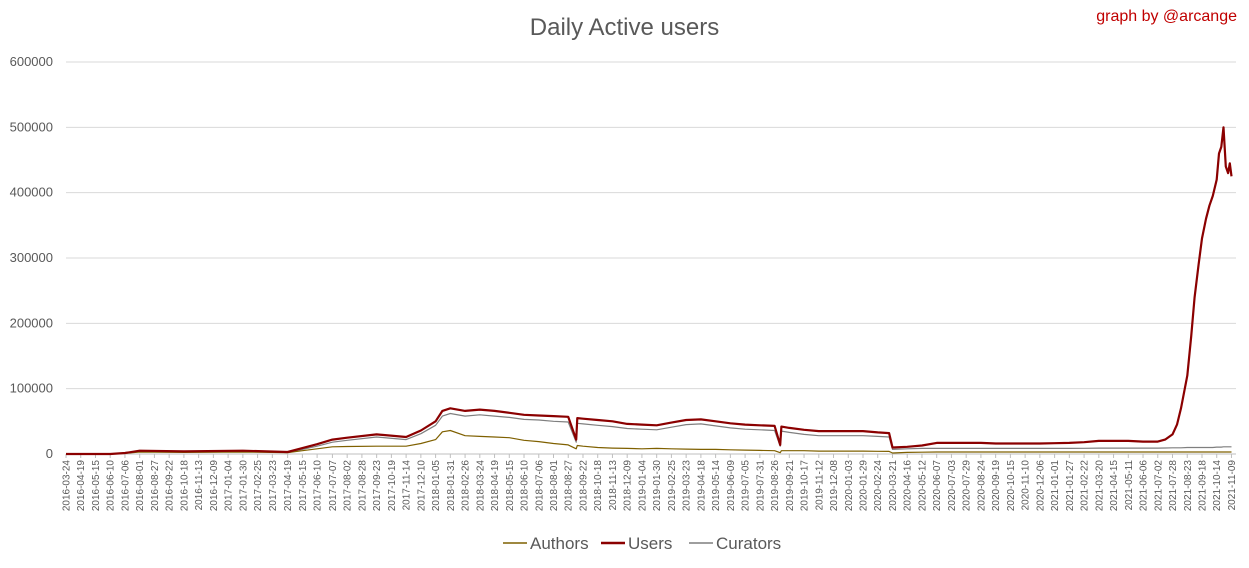  I want to click on legend-label: Users, so click(650, 543).